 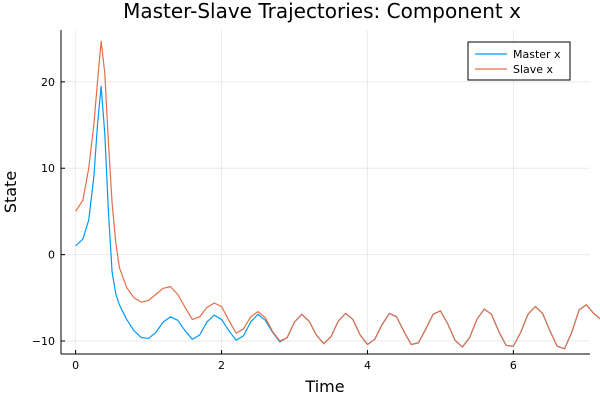 I want to click on x-tick-label: 0, so click(x=75, y=365).